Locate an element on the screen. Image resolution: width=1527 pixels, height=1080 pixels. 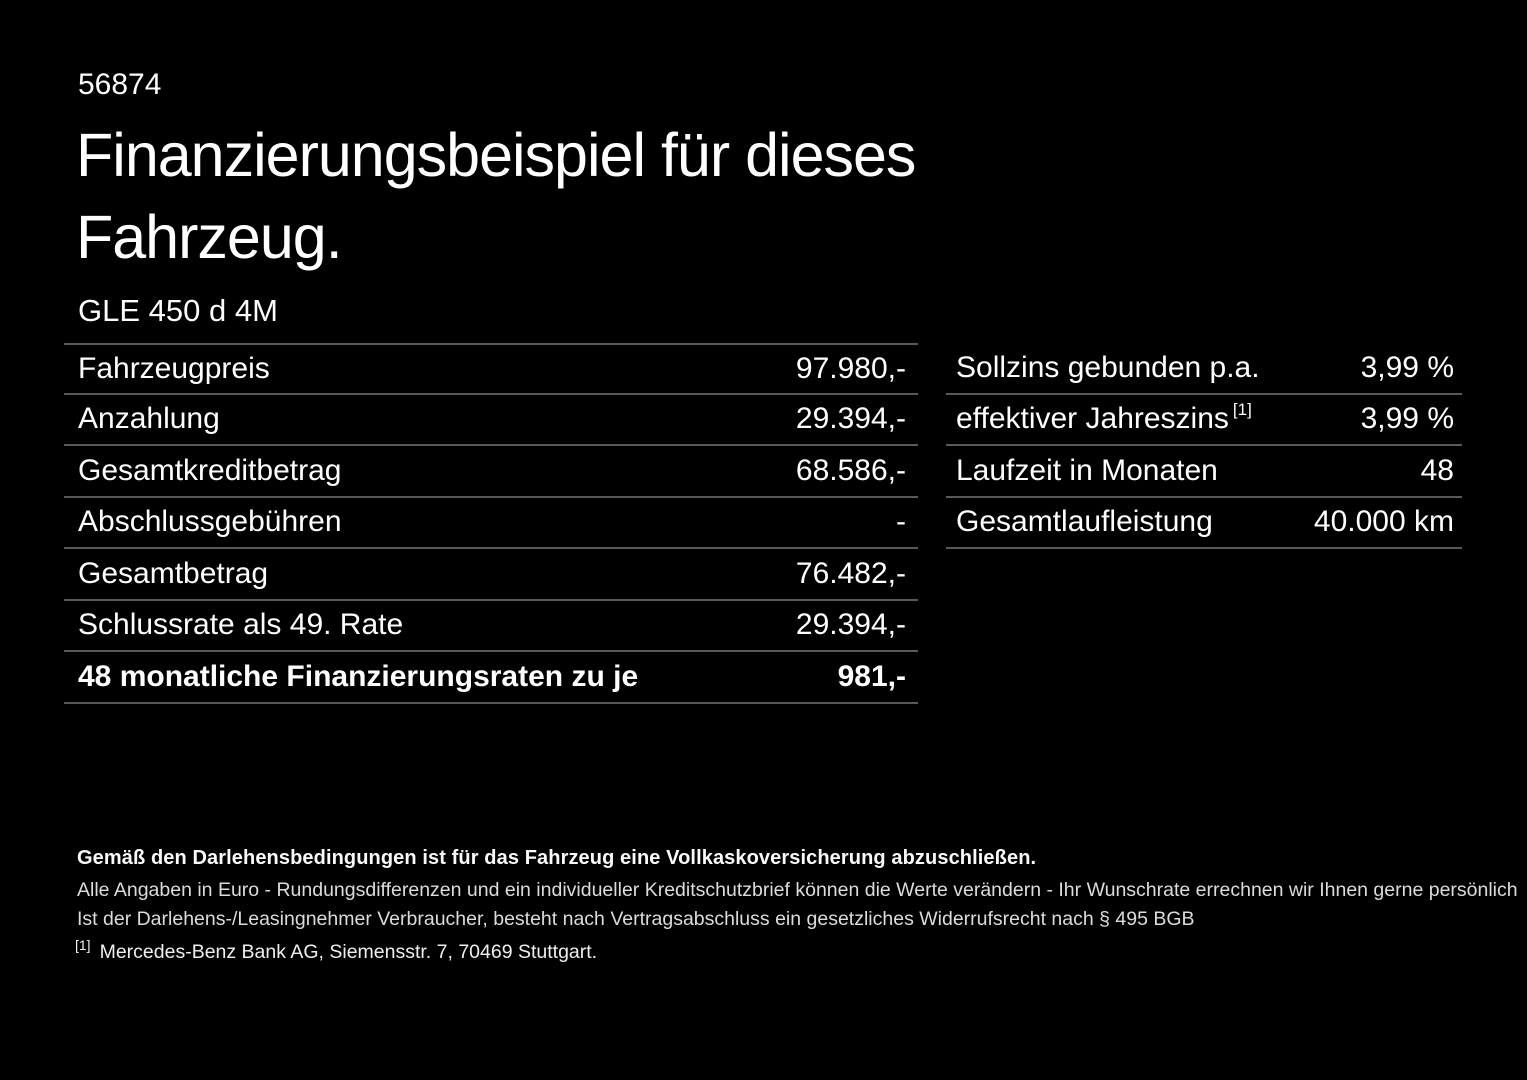
row-label: Abschlussgebühren is located at coordinates (210, 522).